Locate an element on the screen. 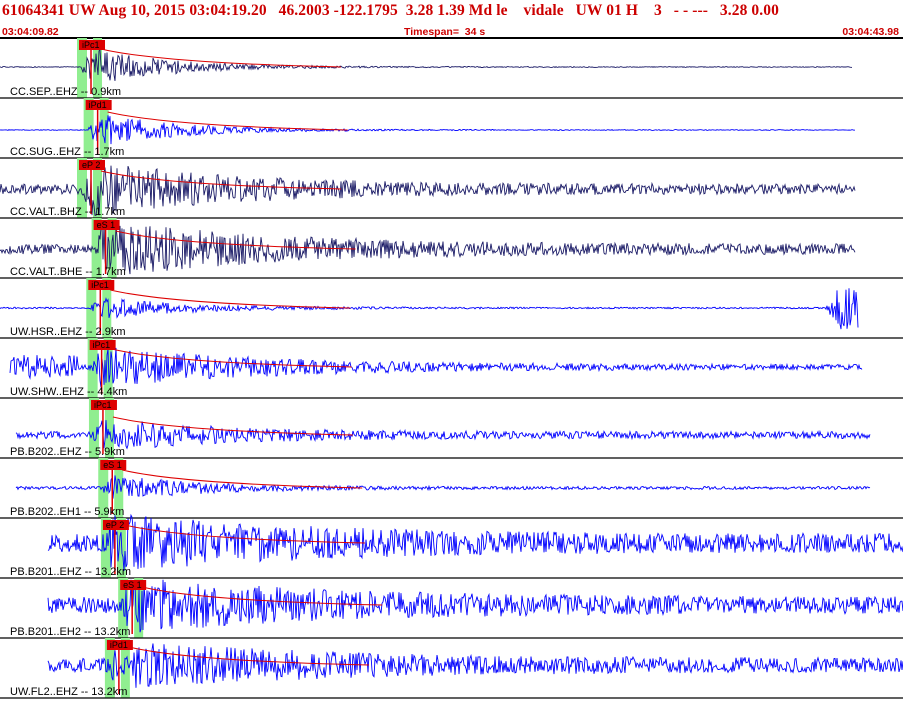  channel-panel: eP 2 PB.B201..EHZ -- 13.2km is located at coordinates (451, 546).